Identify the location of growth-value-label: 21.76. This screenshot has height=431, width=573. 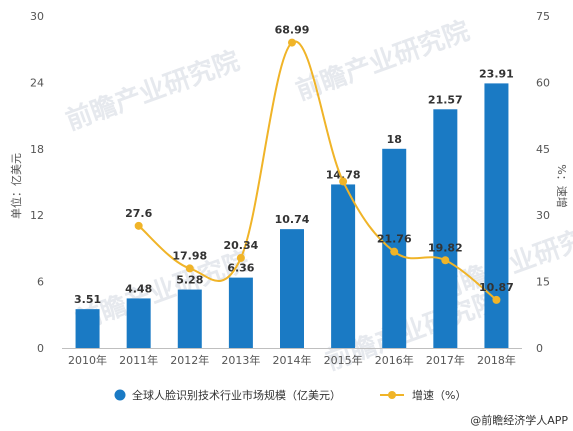
(394, 239).